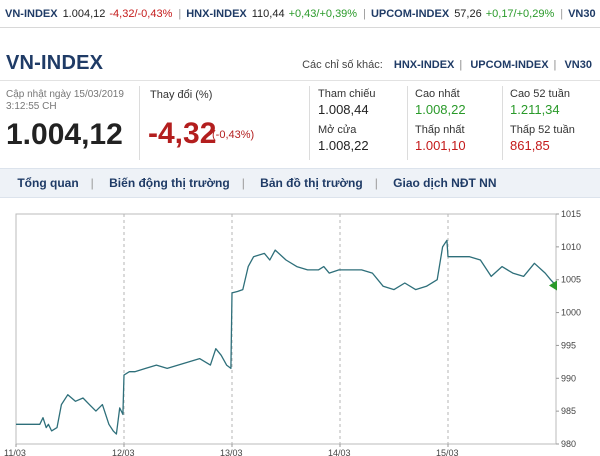  What do you see at coordinates (568, 345) in the screenshot?
I see `y-tick-label: 995` at bounding box center [568, 345].